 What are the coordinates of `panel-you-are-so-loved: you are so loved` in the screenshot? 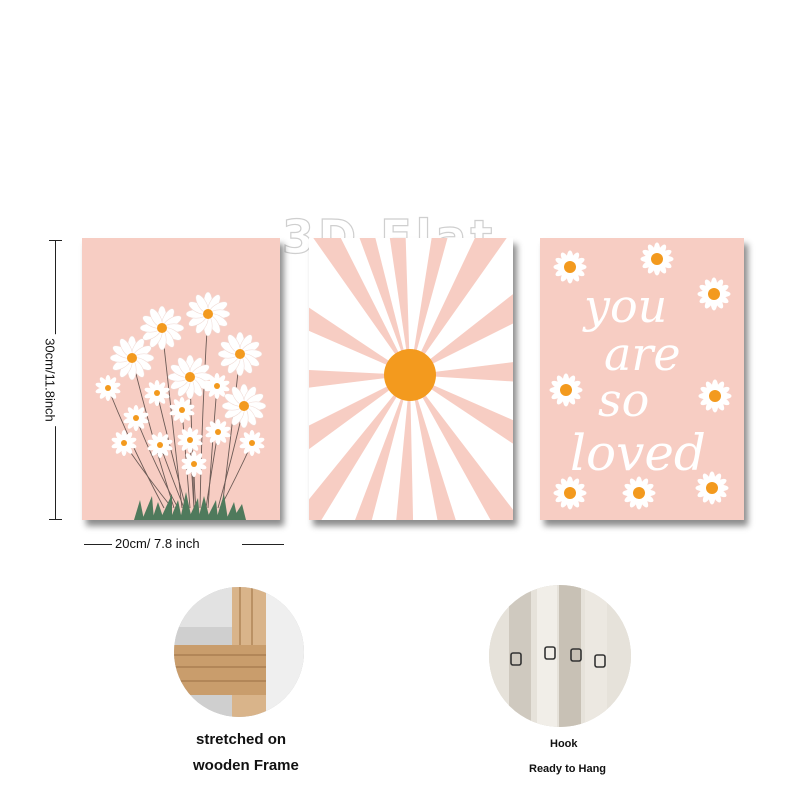 It's located at (642, 379).